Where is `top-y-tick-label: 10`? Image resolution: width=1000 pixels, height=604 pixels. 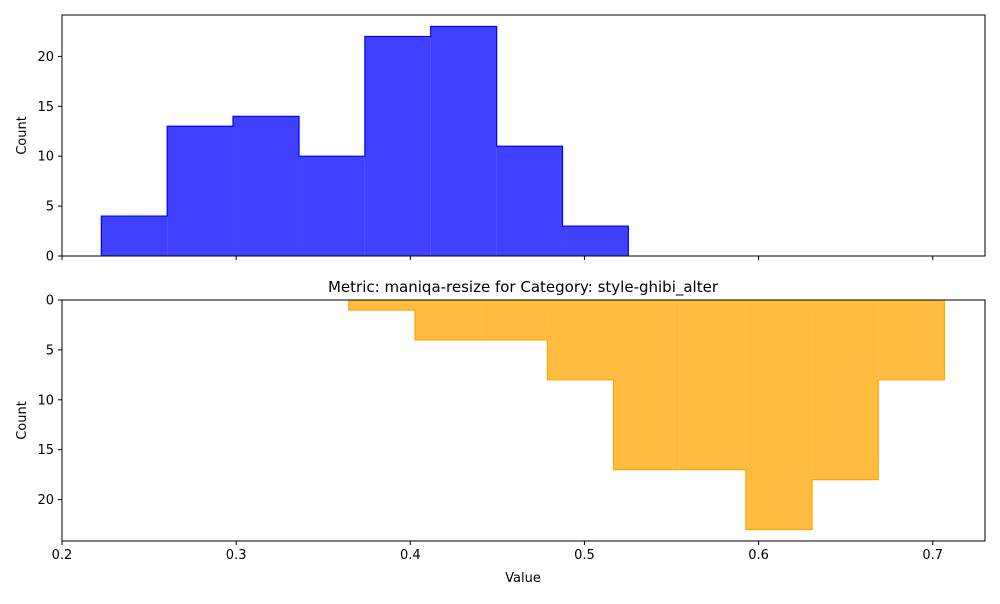
top-y-tick-label: 10 is located at coordinates (45, 157).